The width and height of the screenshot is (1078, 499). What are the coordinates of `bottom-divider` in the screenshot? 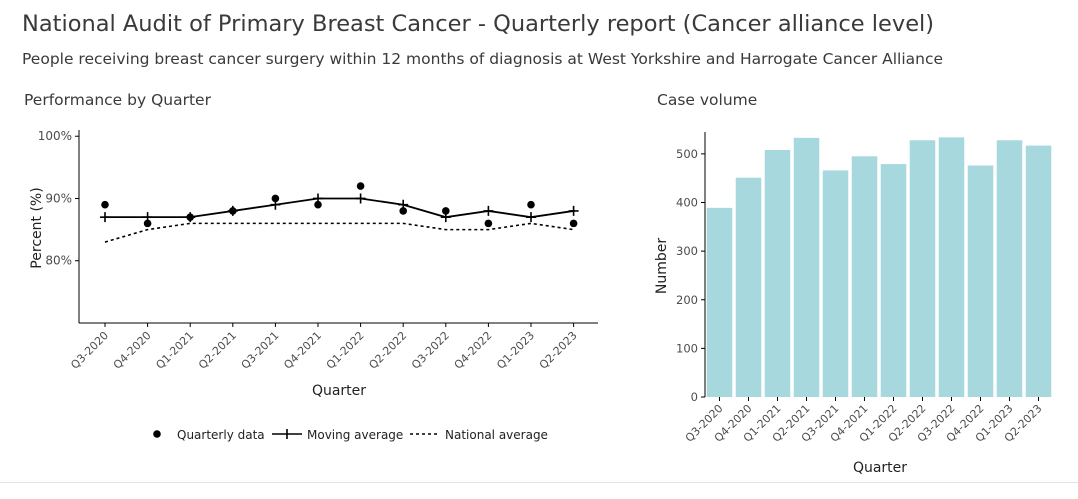 It's located at (539, 482).